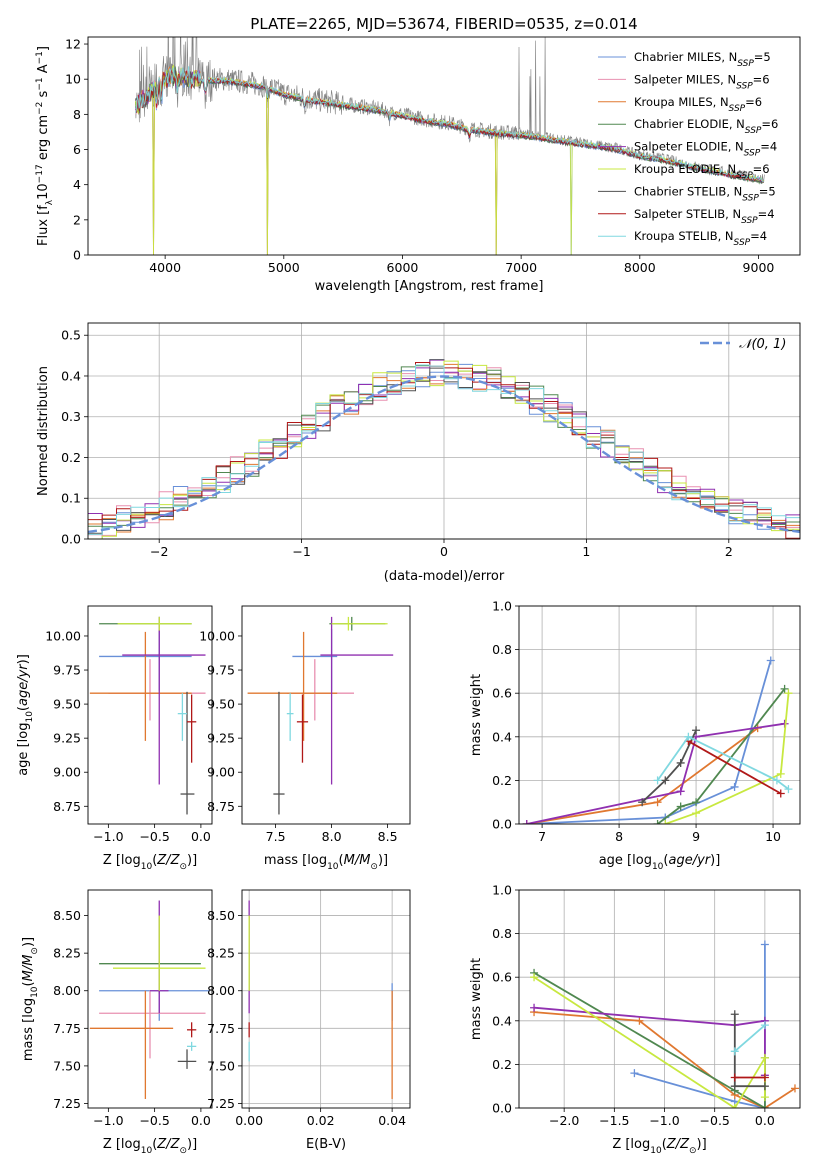 The width and height of the screenshot is (819, 1170). What do you see at coordinates (765, 1120) in the screenshot?
I see `x-tick-label: 0.0` at bounding box center [765, 1120].